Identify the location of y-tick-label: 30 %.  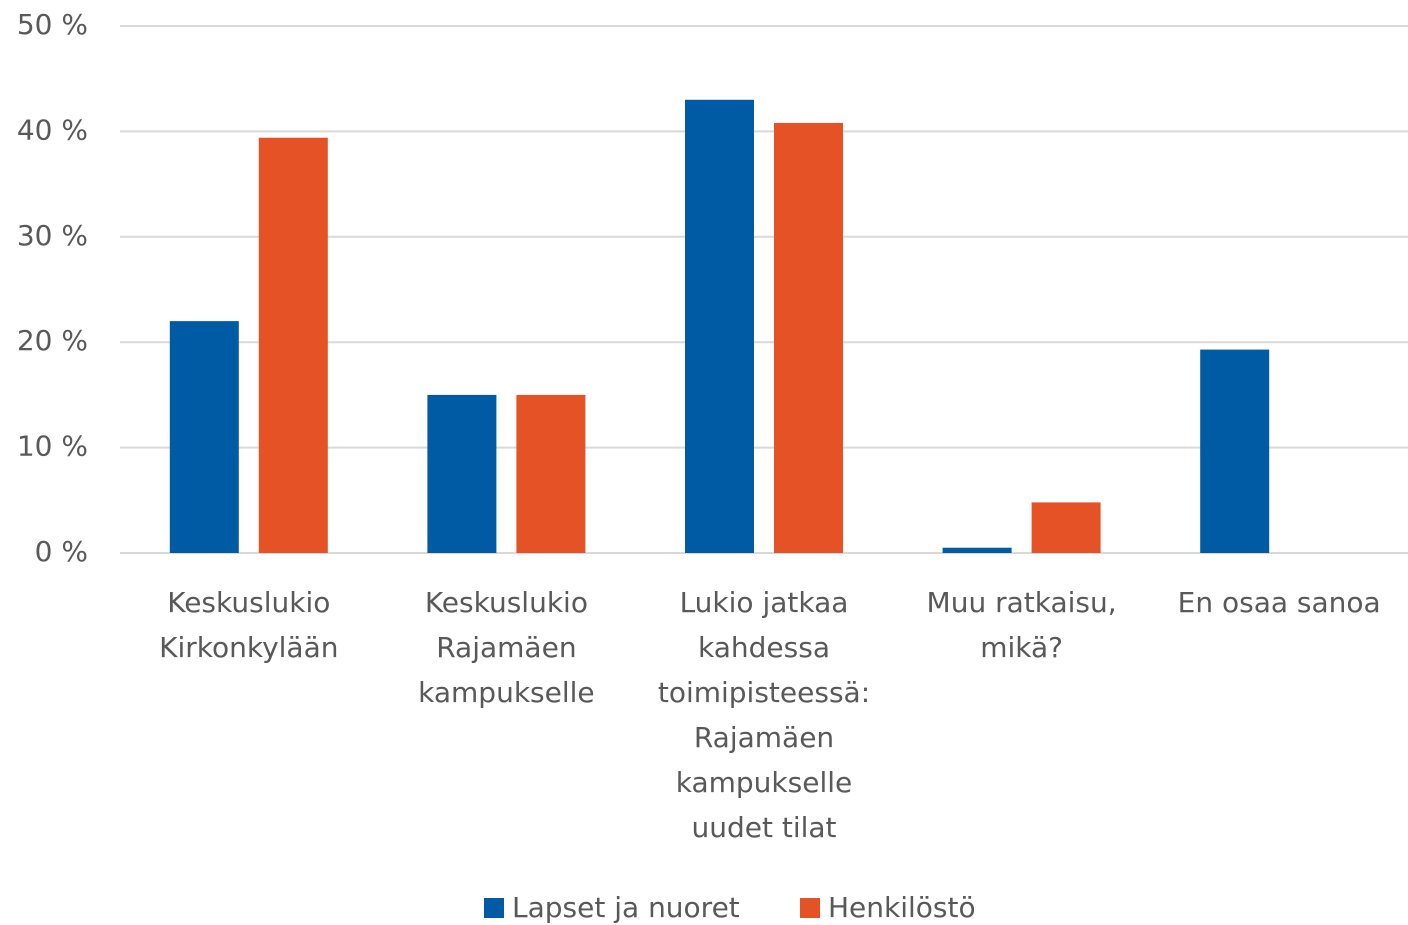
(52, 235).